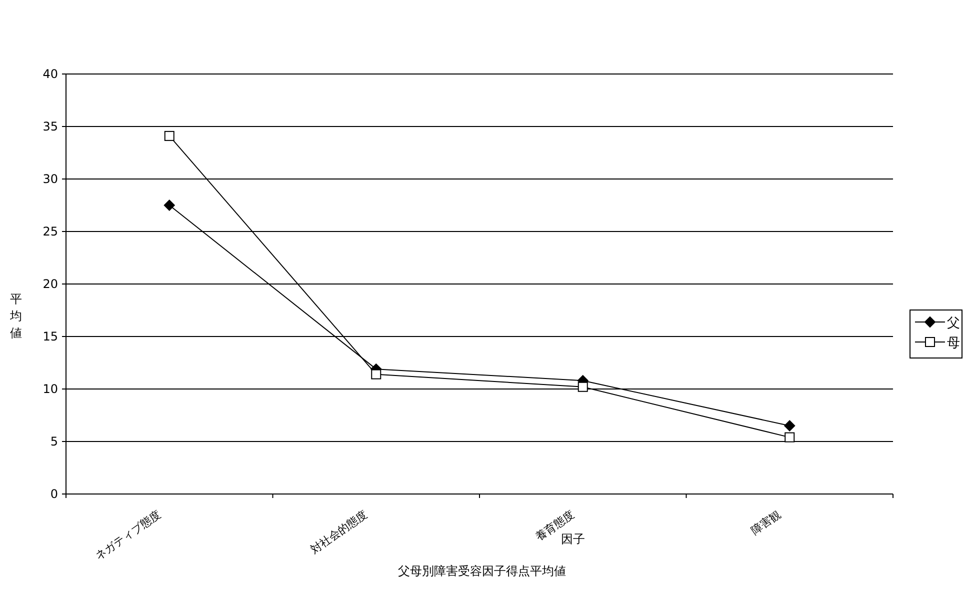  What do you see at coordinates (50, 127) in the screenshot?
I see `y-tick-label: 35` at bounding box center [50, 127].